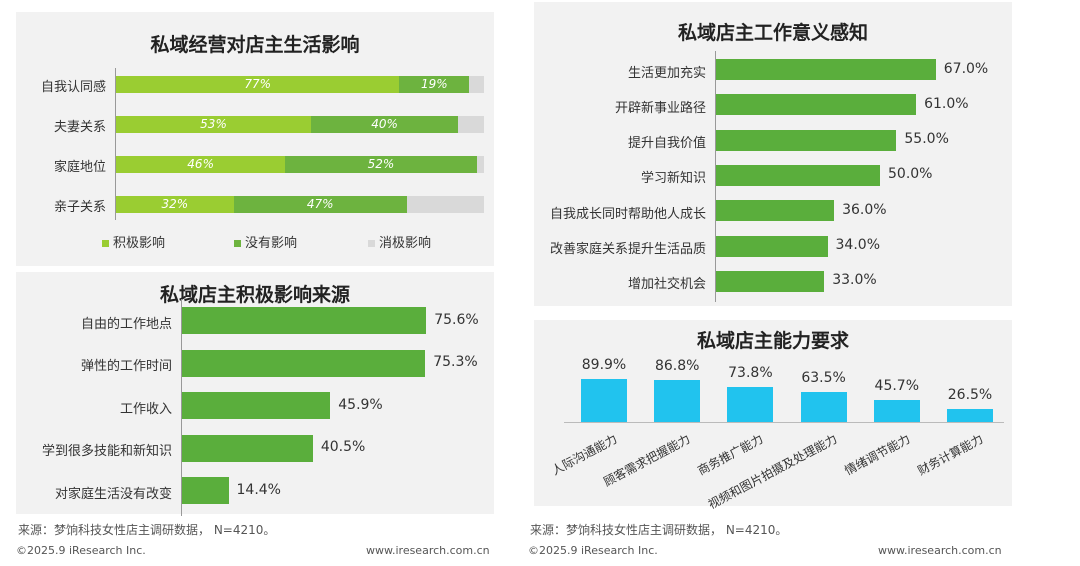  Describe the element at coordinates (73, 87) in the screenshot. I see `category-label: 自我认同感` at that location.